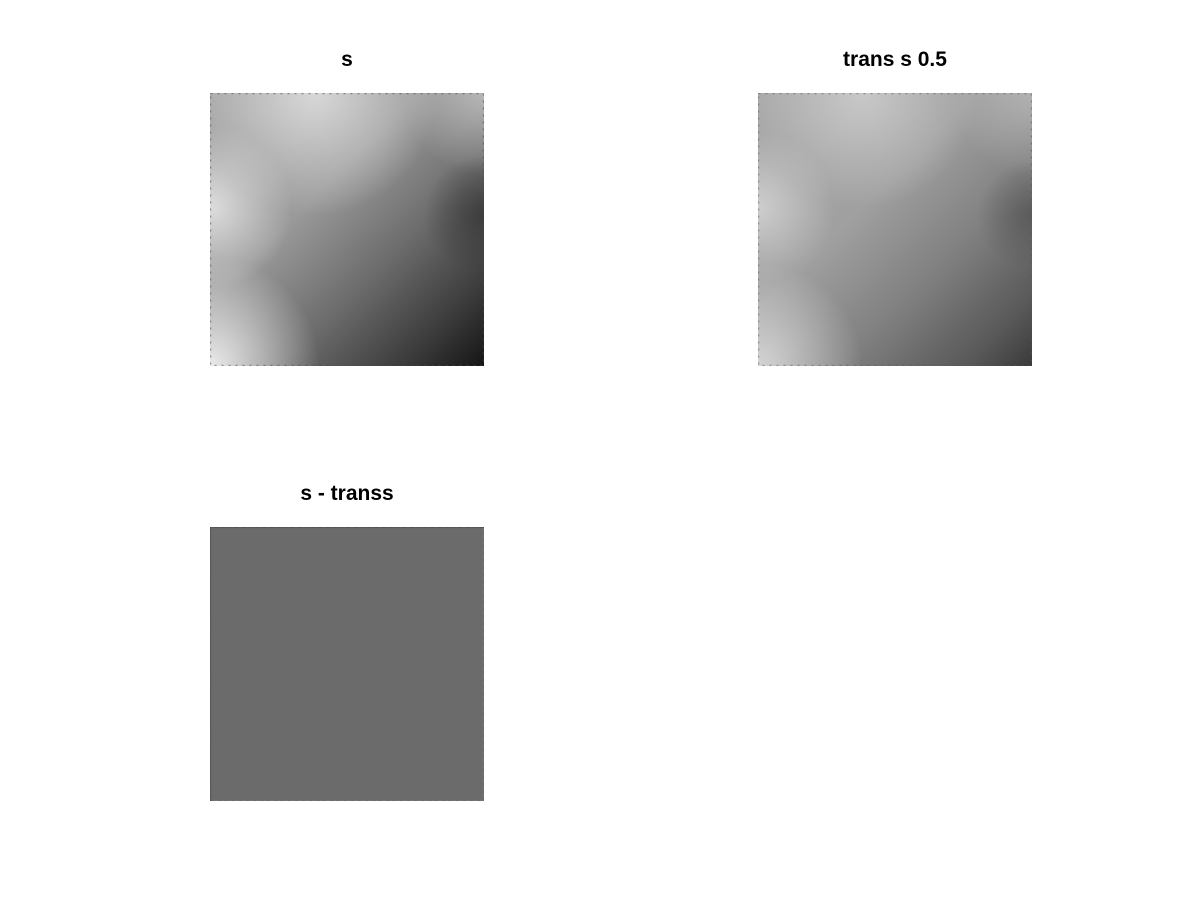 This screenshot has height=900, width=1200. I want to click on subplot-title-s-minus-transs: s - transs, so click(347, 493).